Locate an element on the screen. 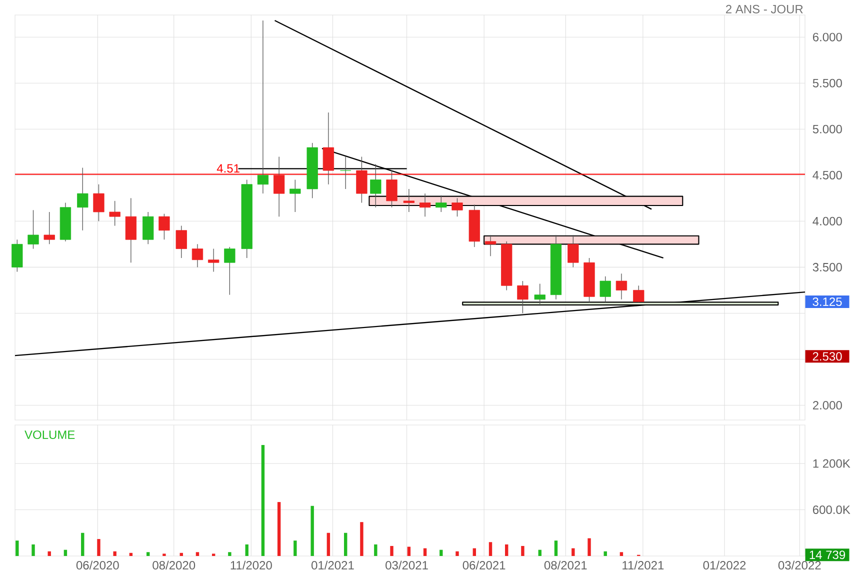  x-tick-label: 03/2021 is located at coordinates (407, 565).